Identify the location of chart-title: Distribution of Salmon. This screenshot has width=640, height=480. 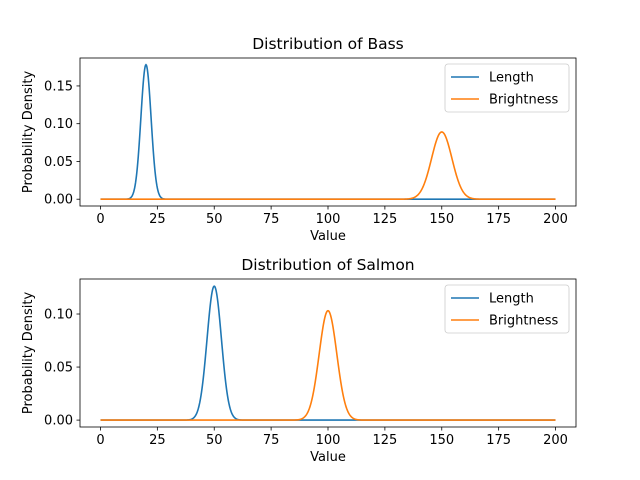
(327, 265).